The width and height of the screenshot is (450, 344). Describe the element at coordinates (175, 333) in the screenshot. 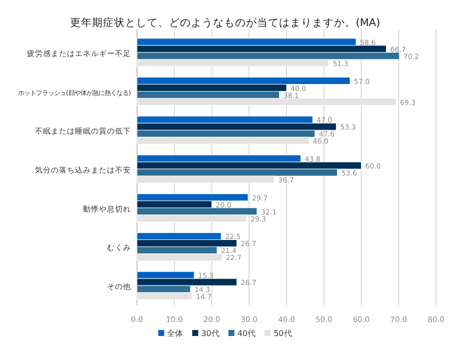

I see `legend-label: 全体` at that location.